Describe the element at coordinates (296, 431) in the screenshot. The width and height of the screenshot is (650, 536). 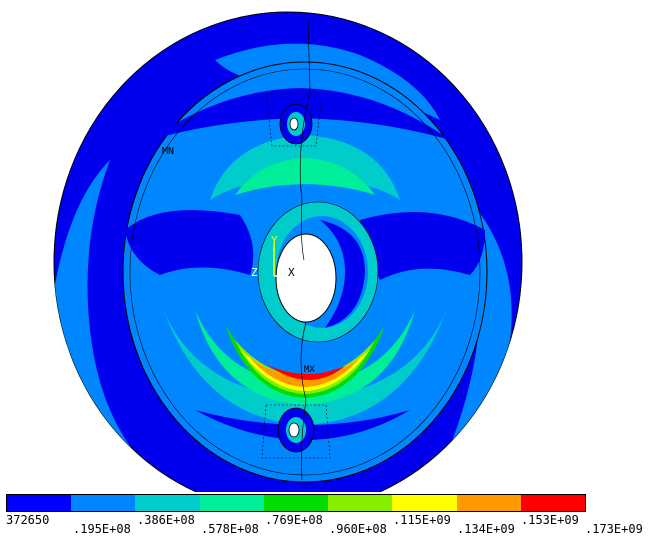
I see `bolt-hole-bottom` at that location.